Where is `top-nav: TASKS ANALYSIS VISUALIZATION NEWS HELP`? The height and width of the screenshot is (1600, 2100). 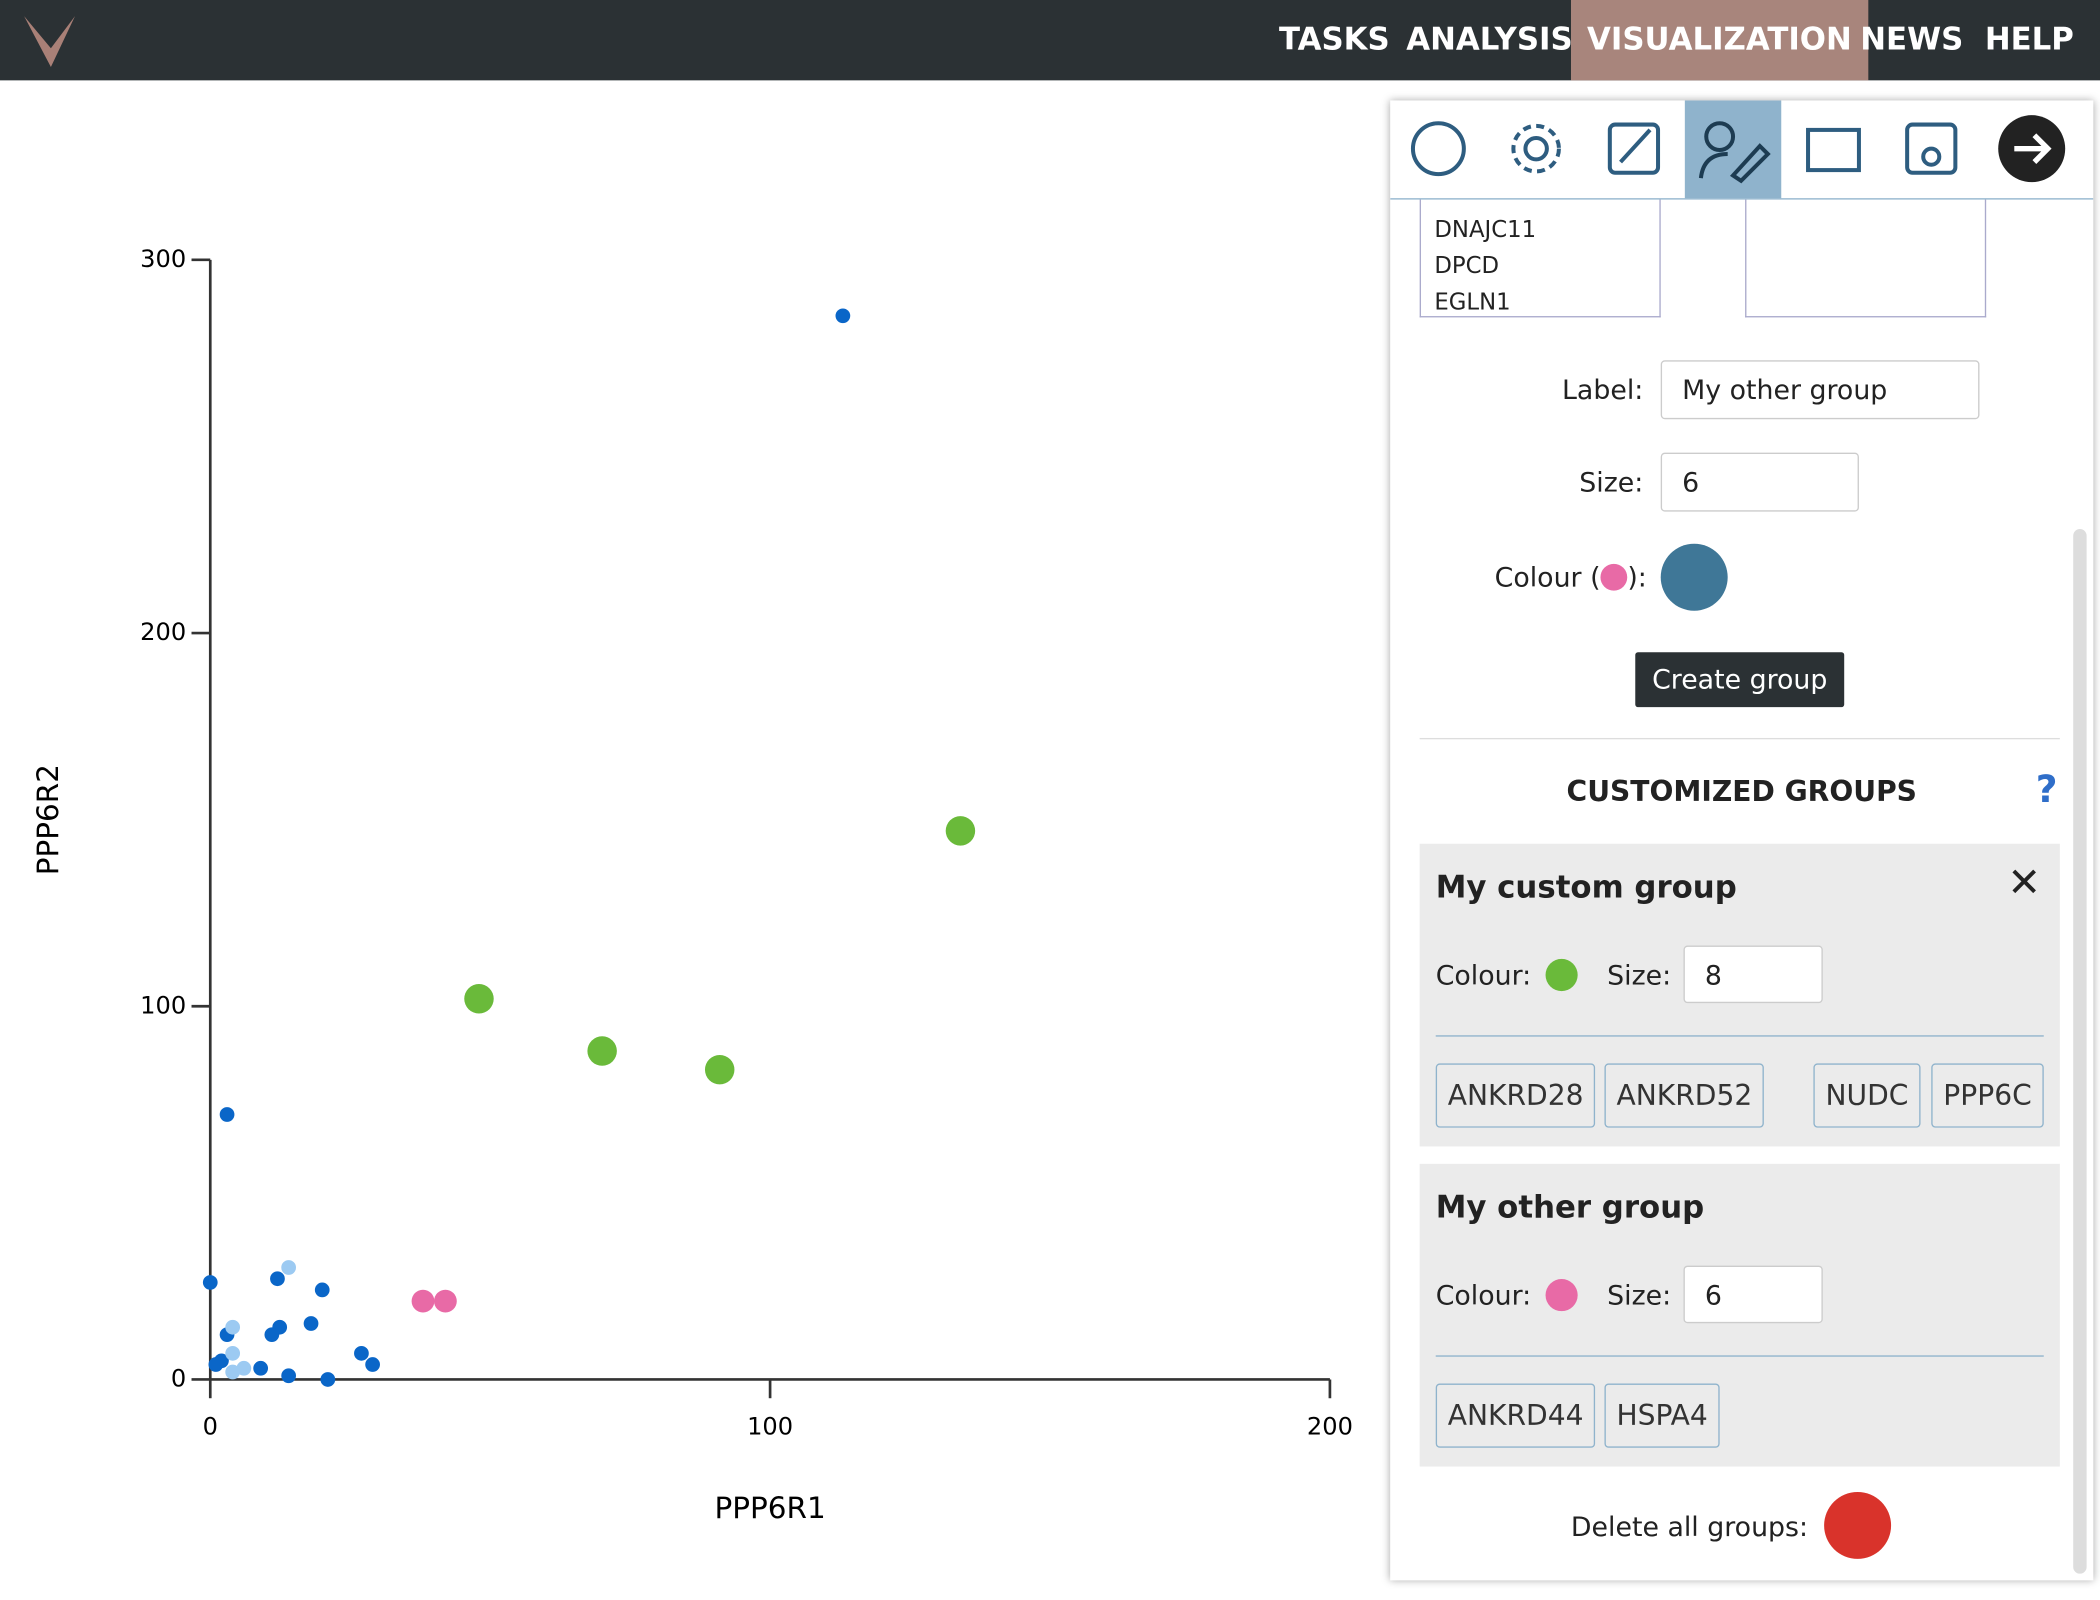 top-nav: TASKS ANALYSIS VISUALIZATION NEWS HELP is located at coordinates (1050, 40).